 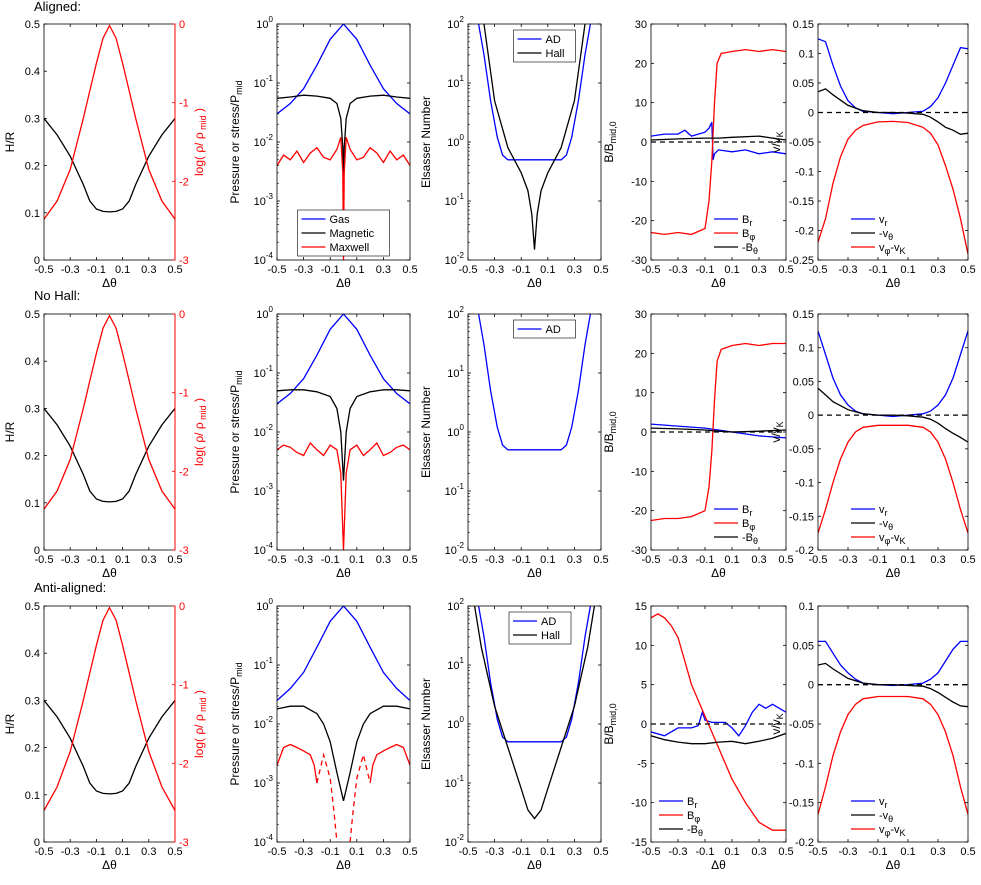 I want to click on series-line-v-v-k, so click(x=893, y=755).